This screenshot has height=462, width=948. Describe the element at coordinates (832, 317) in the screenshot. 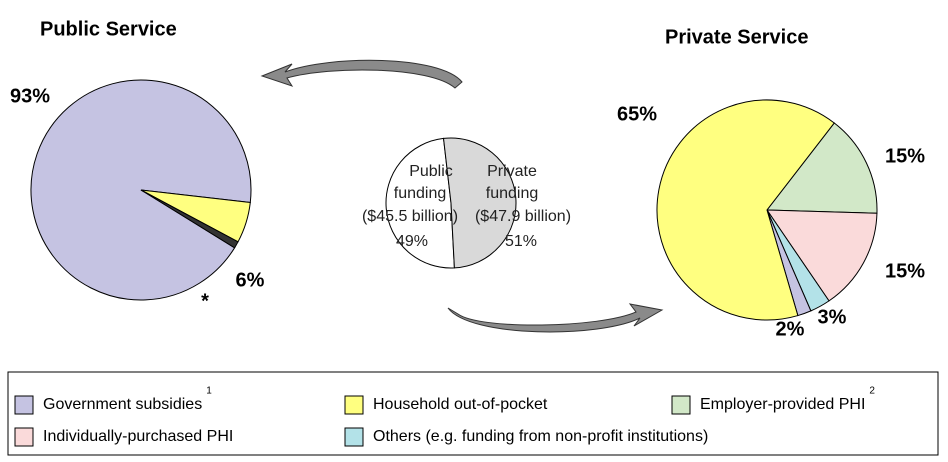

I see `data-label: 3%` at that location.